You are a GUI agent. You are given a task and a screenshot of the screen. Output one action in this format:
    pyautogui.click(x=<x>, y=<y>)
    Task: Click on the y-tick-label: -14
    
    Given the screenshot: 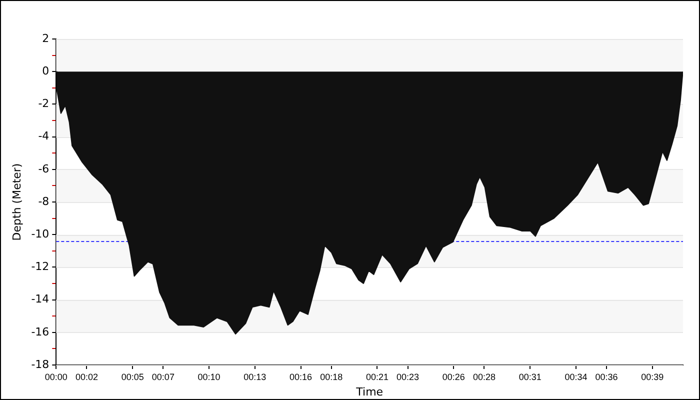 What is the action you would take?
    pyautogui.click(x=40, y=299)
    